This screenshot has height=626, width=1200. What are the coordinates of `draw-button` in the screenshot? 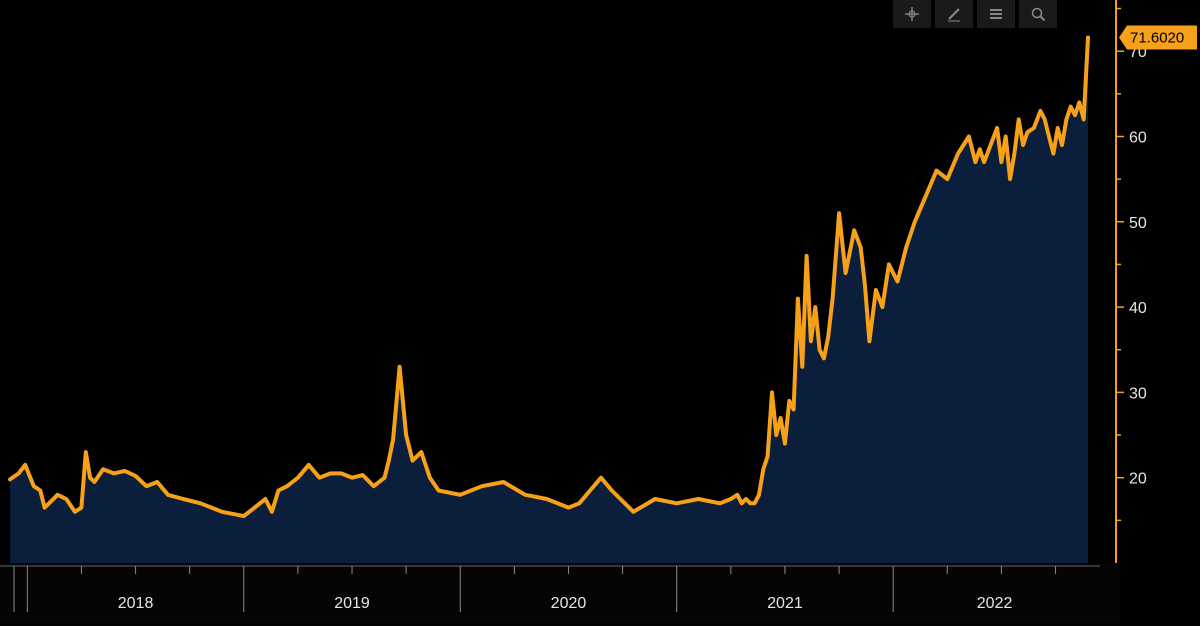 It's located at (954, 14).